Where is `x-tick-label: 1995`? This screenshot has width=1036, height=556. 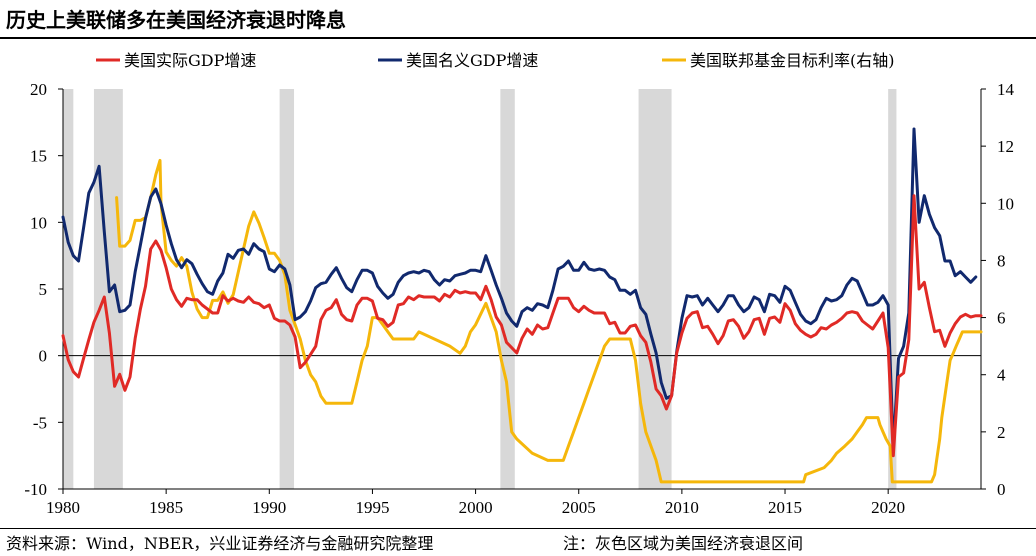
x-tick-label: 1995 is located at coordinates (372, 507).